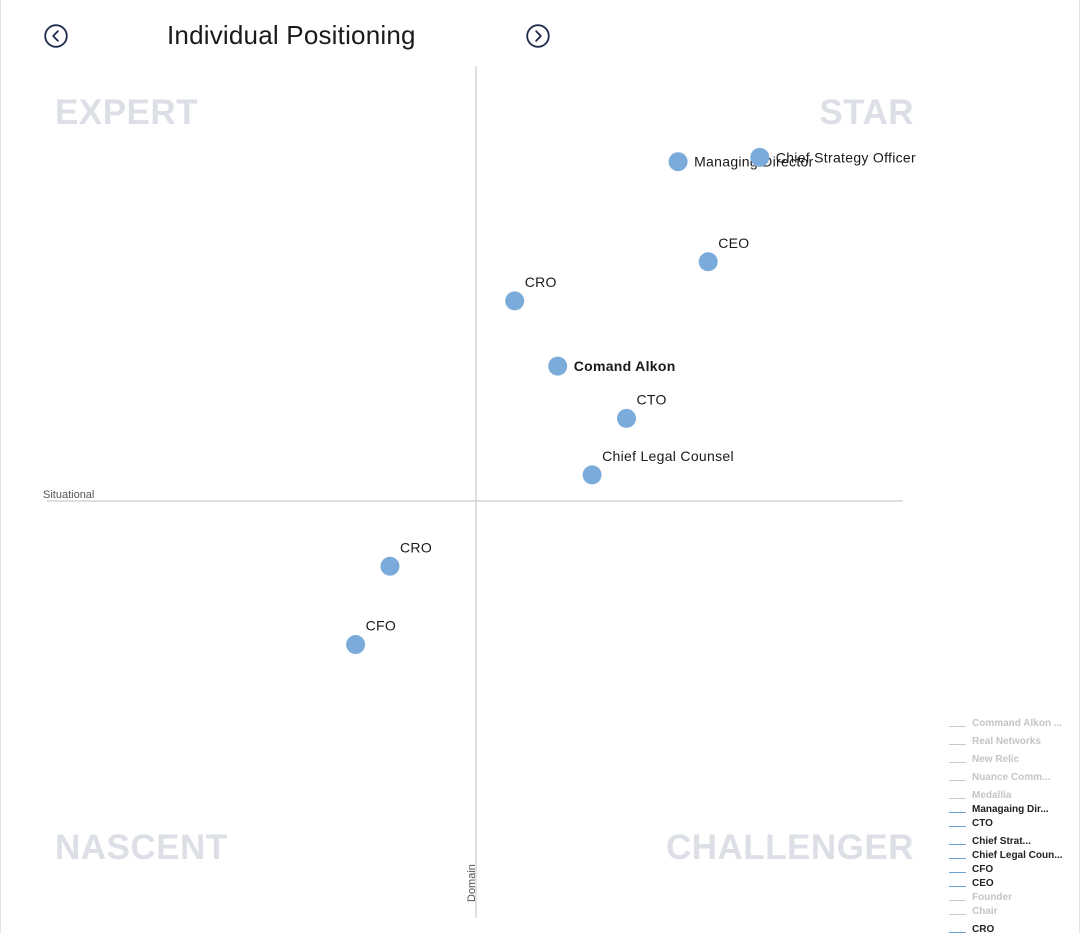 This screenshot has height=937, width=1080. What do you see at coordinates (733, 243) in the screenshot?
I see `data-point-label: CEO` at bounding box center [733, 243].